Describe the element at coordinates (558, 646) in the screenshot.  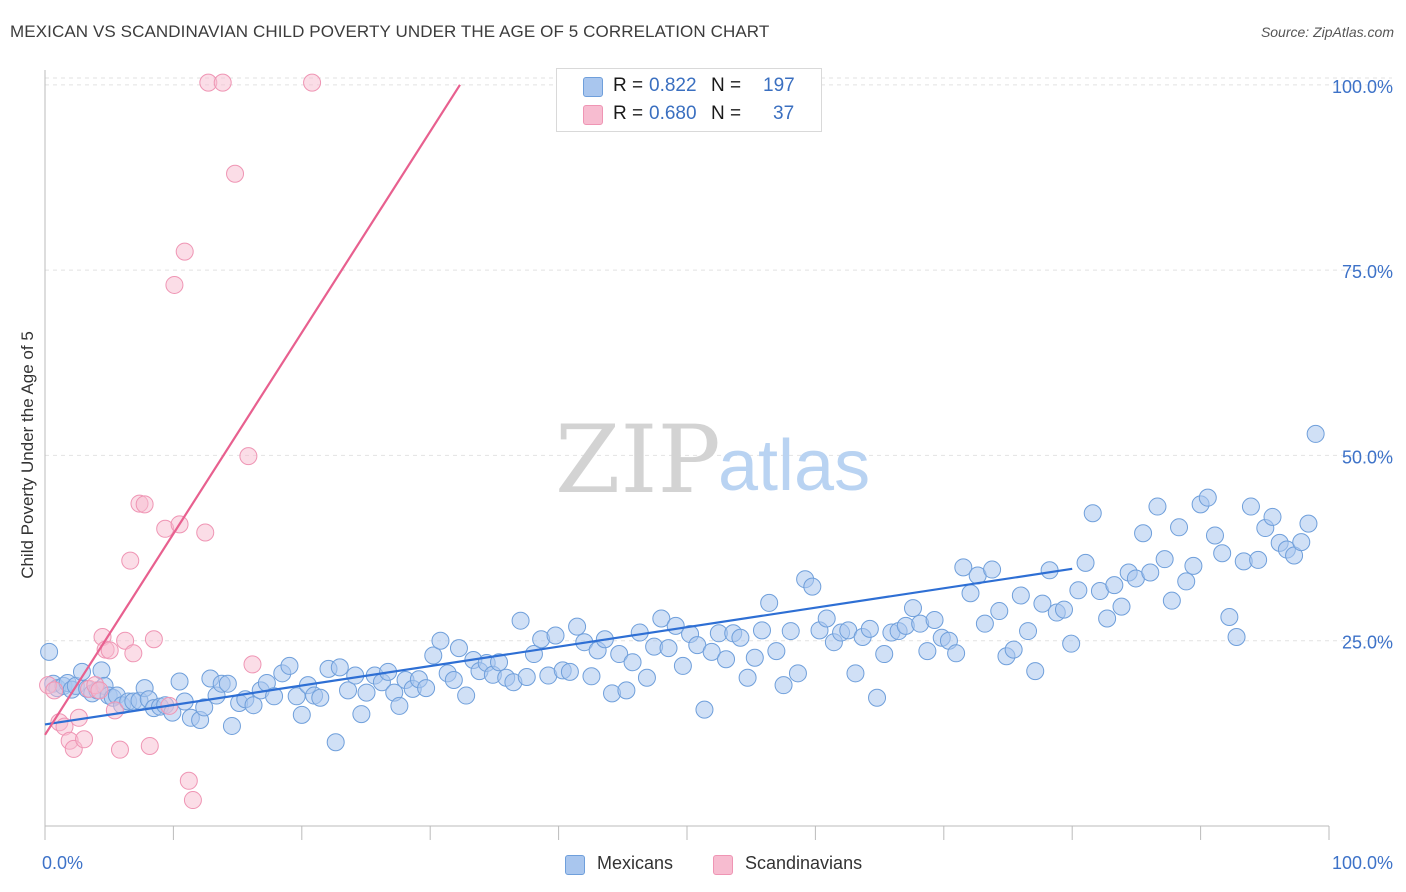
I see `mexicans-trend-line` at that location.